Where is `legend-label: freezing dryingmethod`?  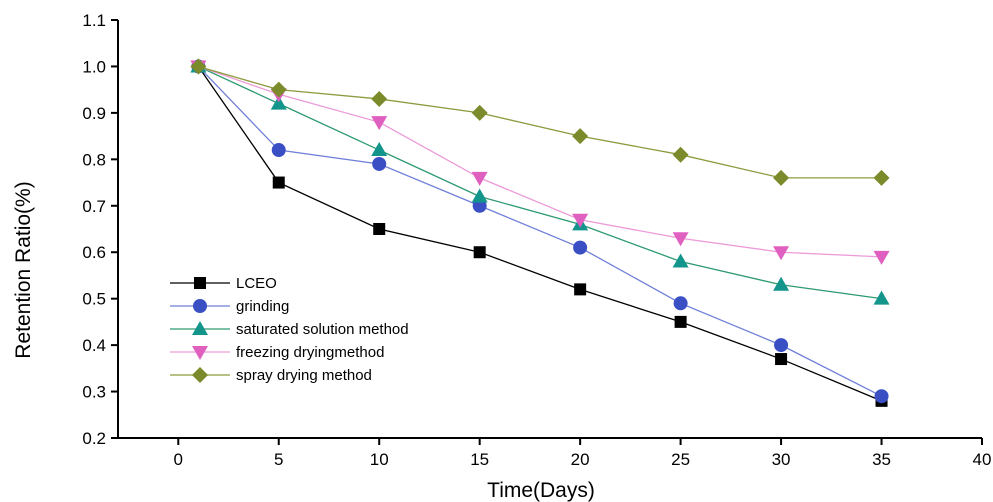
legend-label: freezing dryingmethod is located at coordinates (310, 352).